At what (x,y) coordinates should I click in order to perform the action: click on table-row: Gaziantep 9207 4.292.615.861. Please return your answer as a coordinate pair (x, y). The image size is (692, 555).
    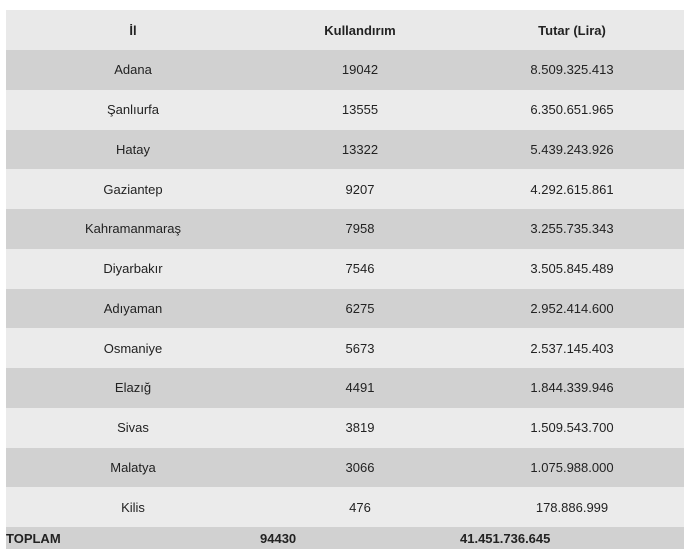
    Looking at the image, I should click on (345, 189).